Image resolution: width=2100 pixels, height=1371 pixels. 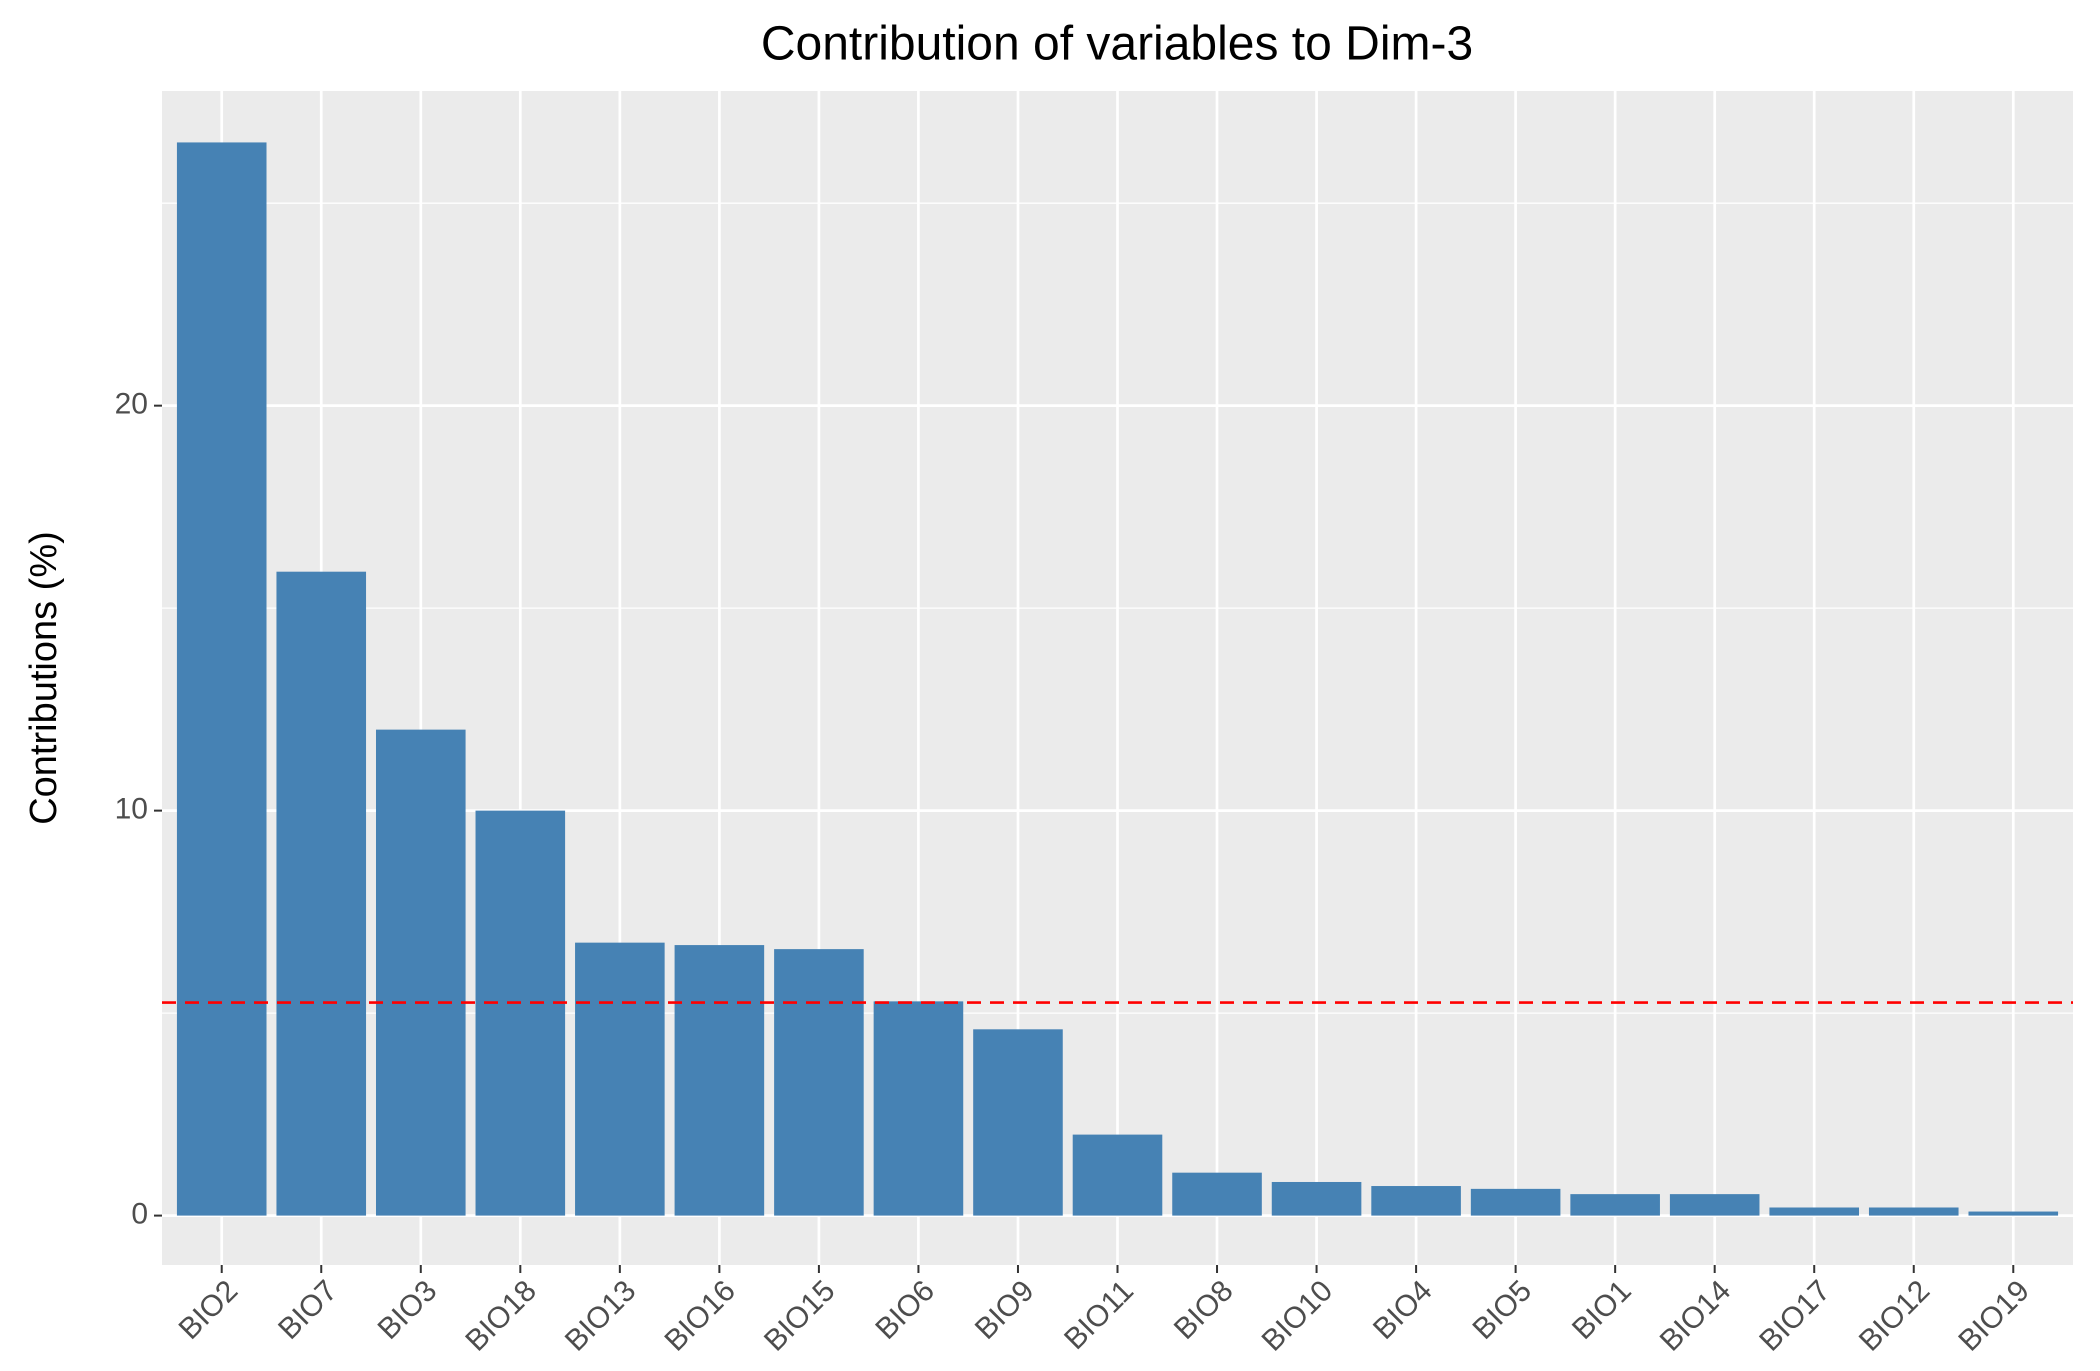 I want to click on x-tick-label: BIO14, so click(x=1695, y=1315).